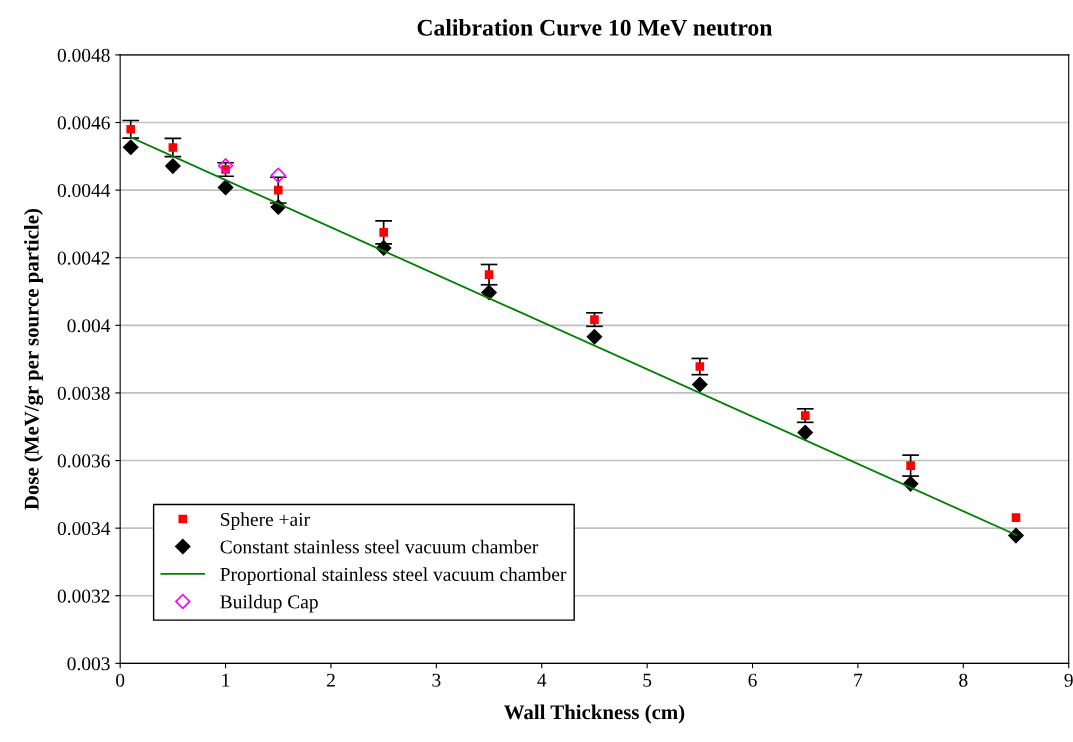  Describe the element at coordinates (436, 680) in the screenshot. I see `x-tick-label: 3` at that location.